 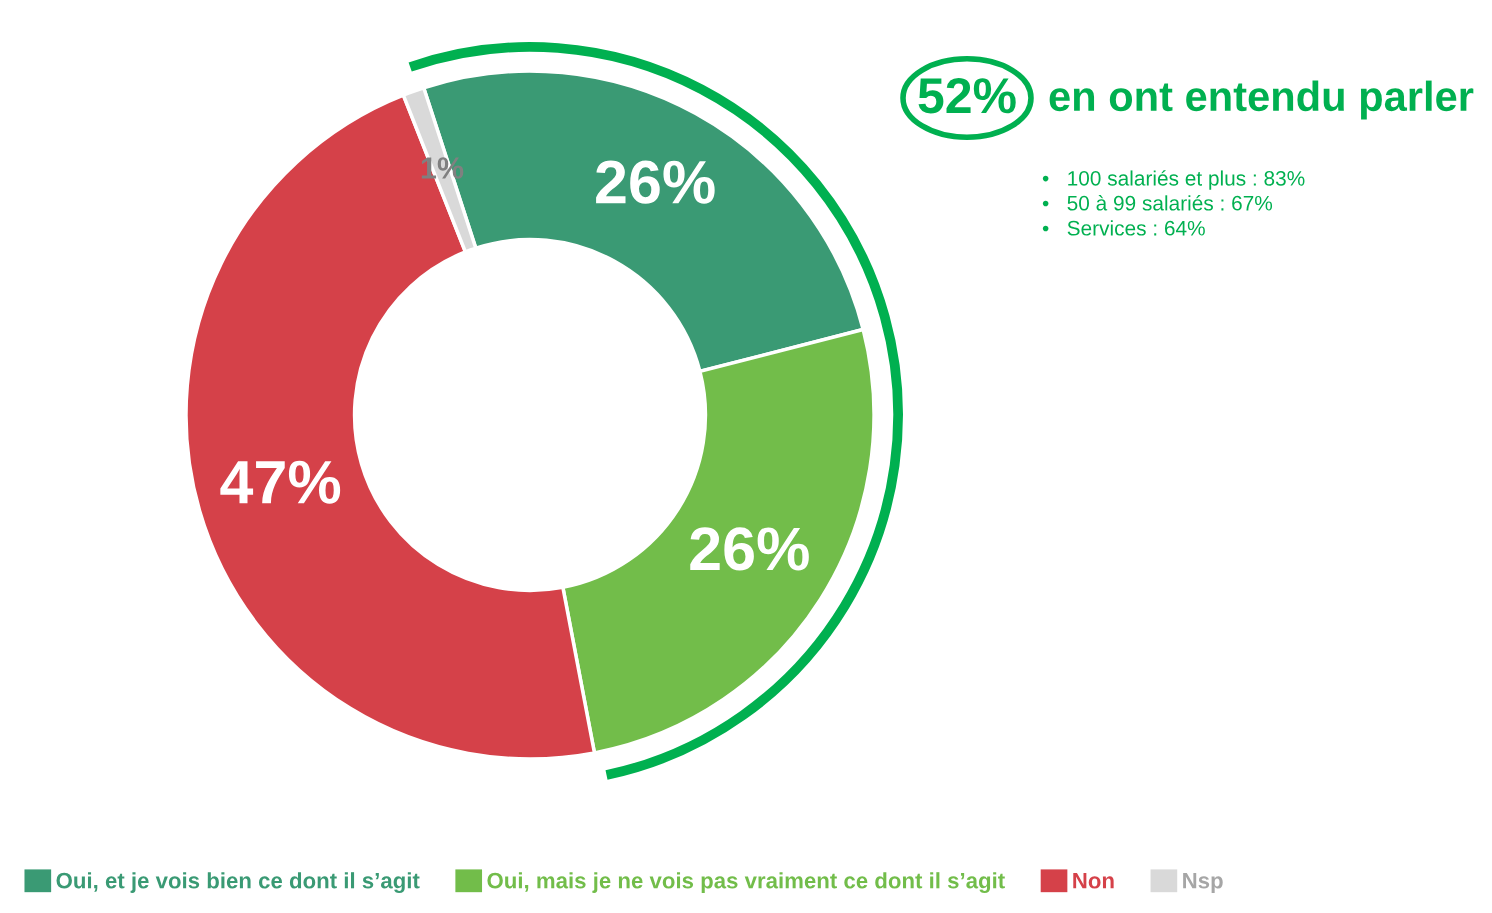 What do you see at coordinates (746, 882) in the screenshot?
I see `legend-label: Oui, mais je ne vois pas vraiment ce dont il s’agit` at bounding box center [746, 882].